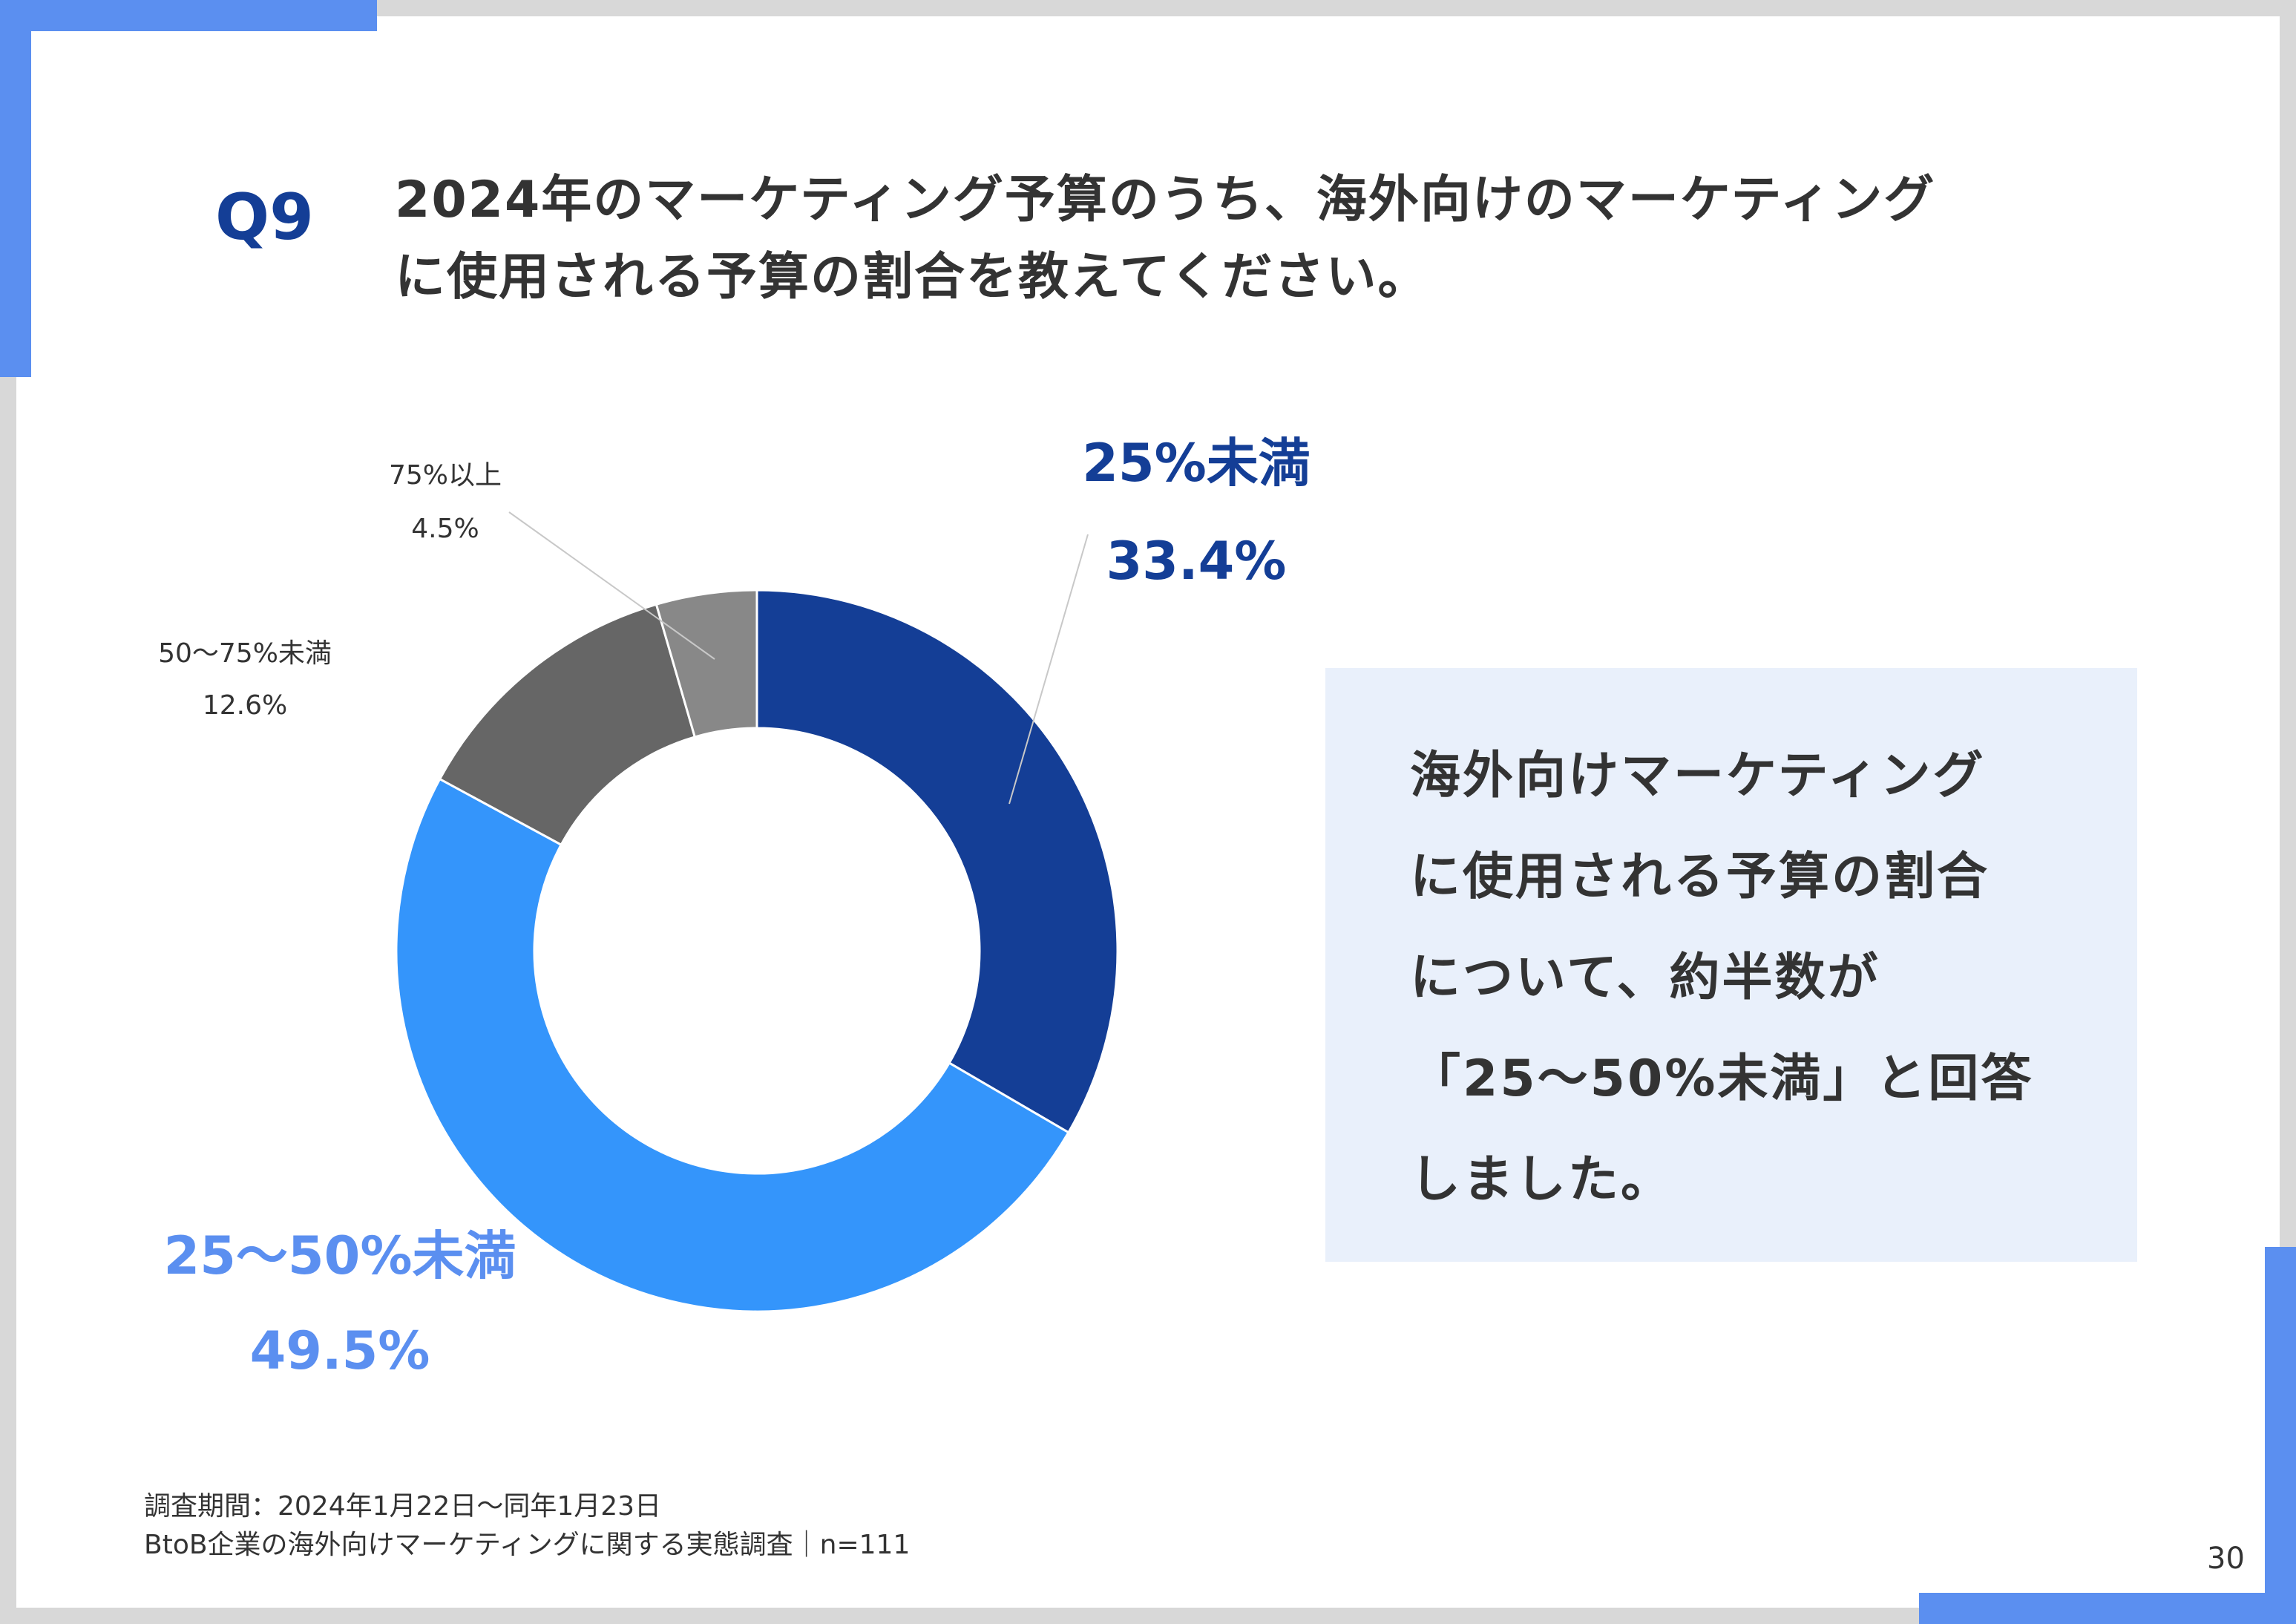  Describe the element at coordinates (707, 664) in the screenshot. I see `donut-slice-75-plus` at that location.